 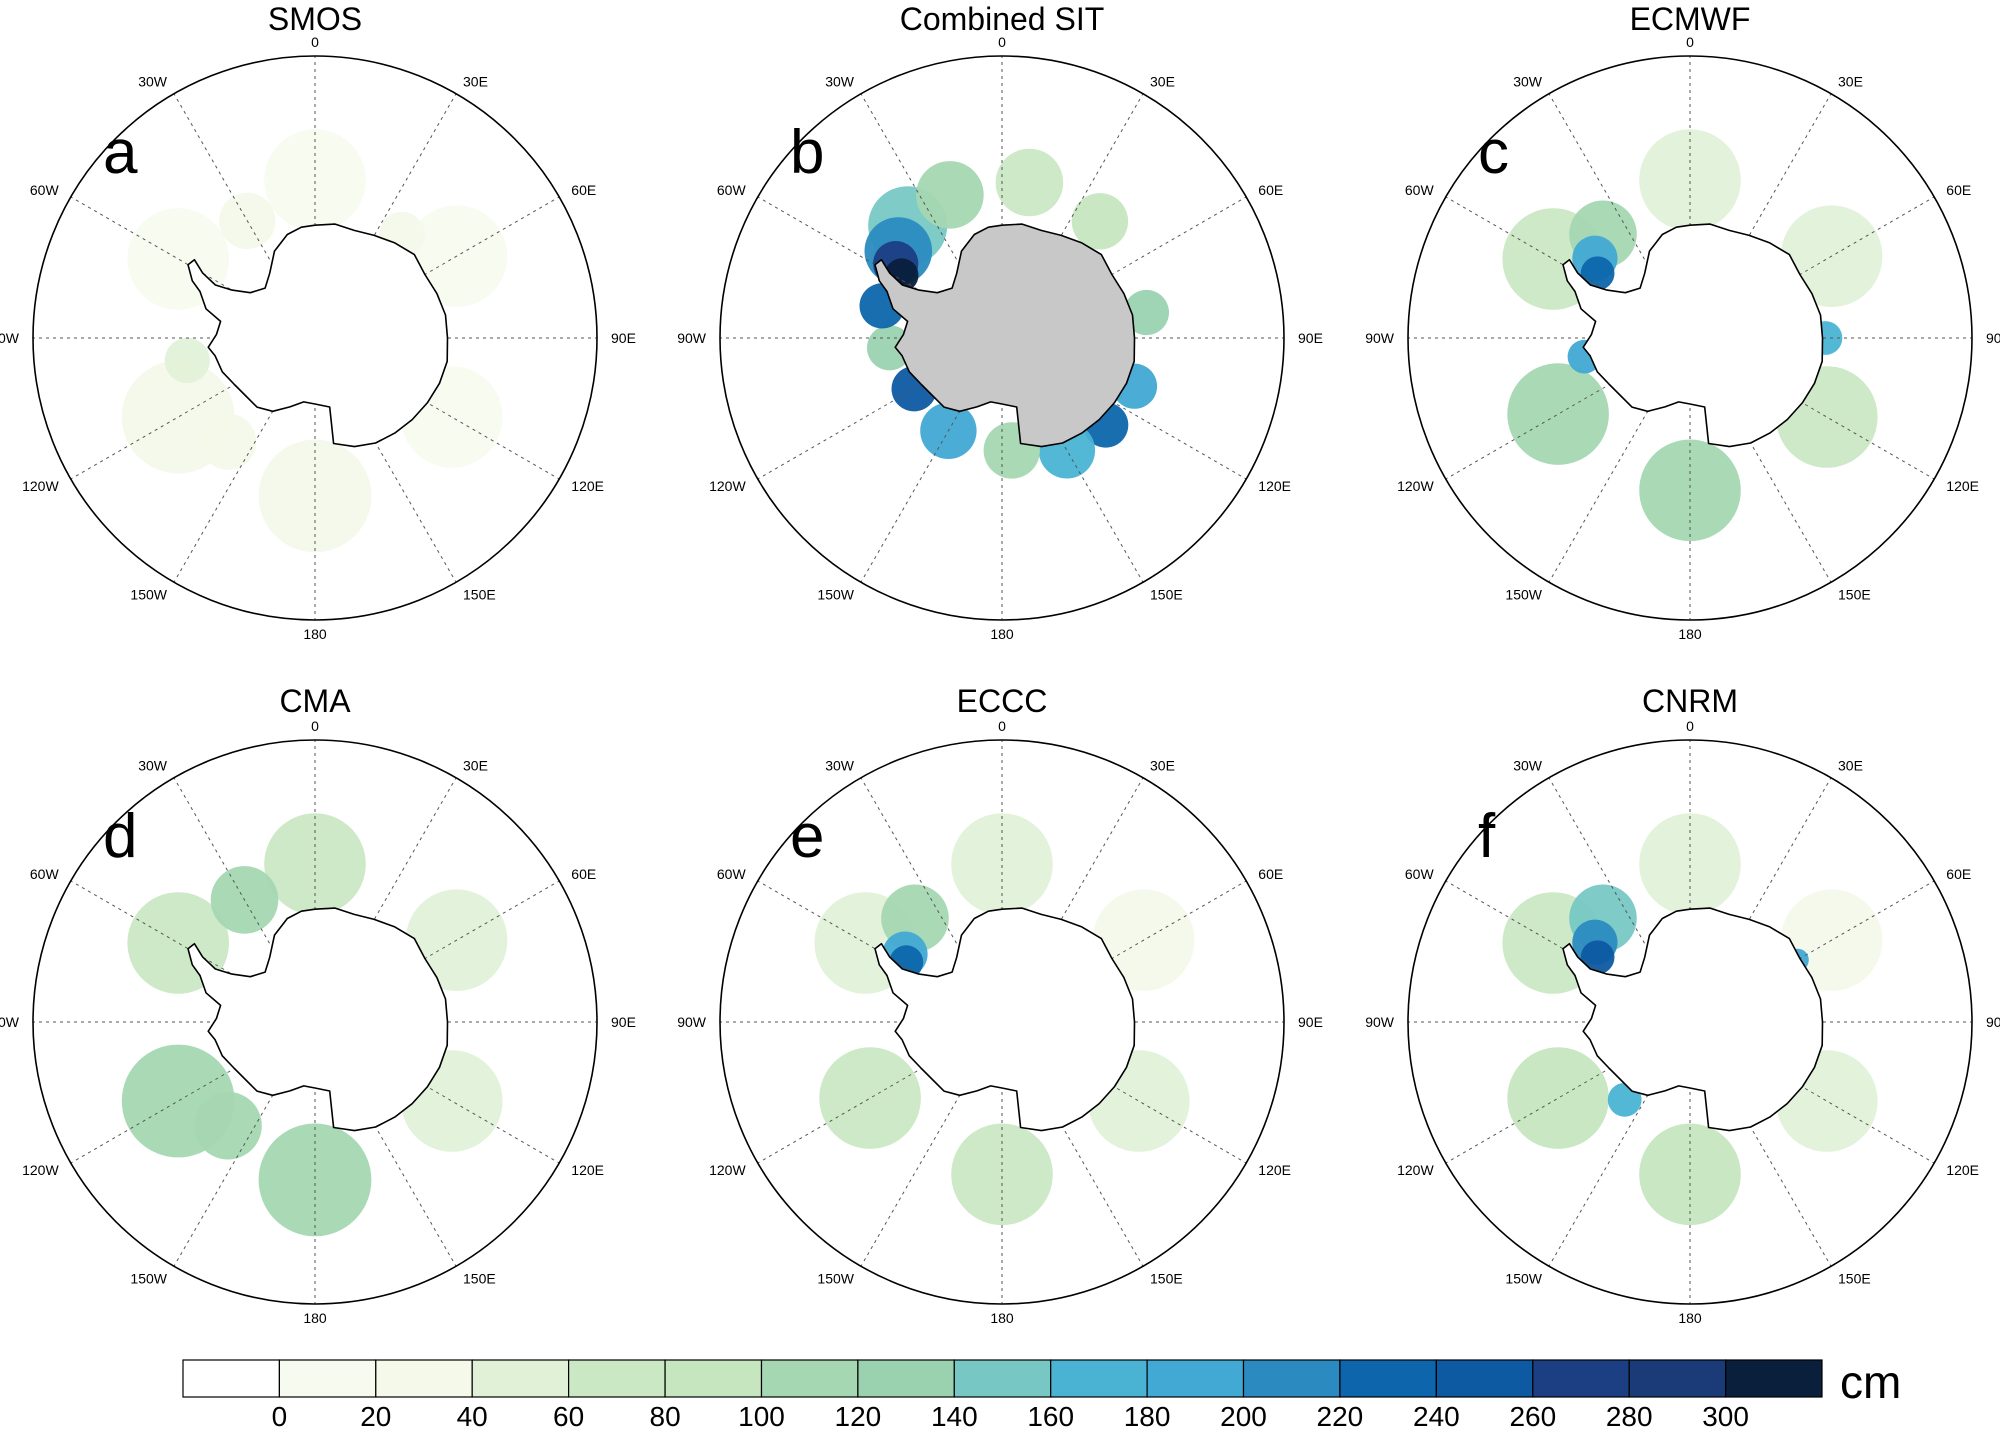 I want to click on colorbar-tick-label: 160, so click(x=1050, y=1416).